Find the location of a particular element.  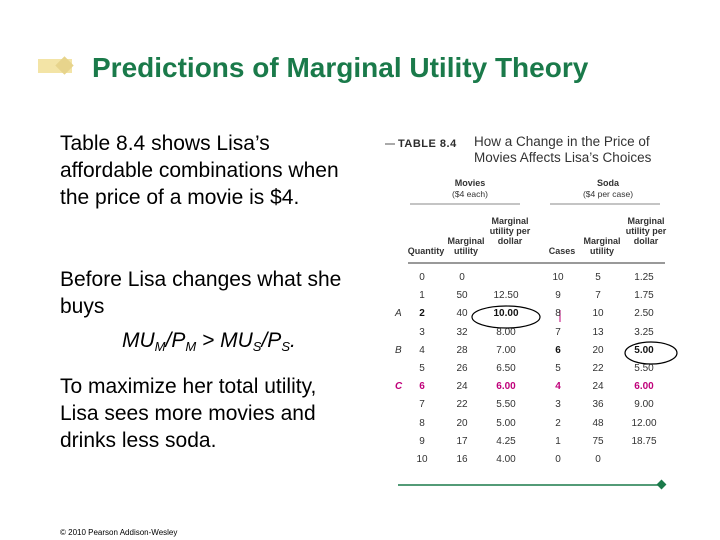

table-cell: 26 is located at coordinates (462, 368).